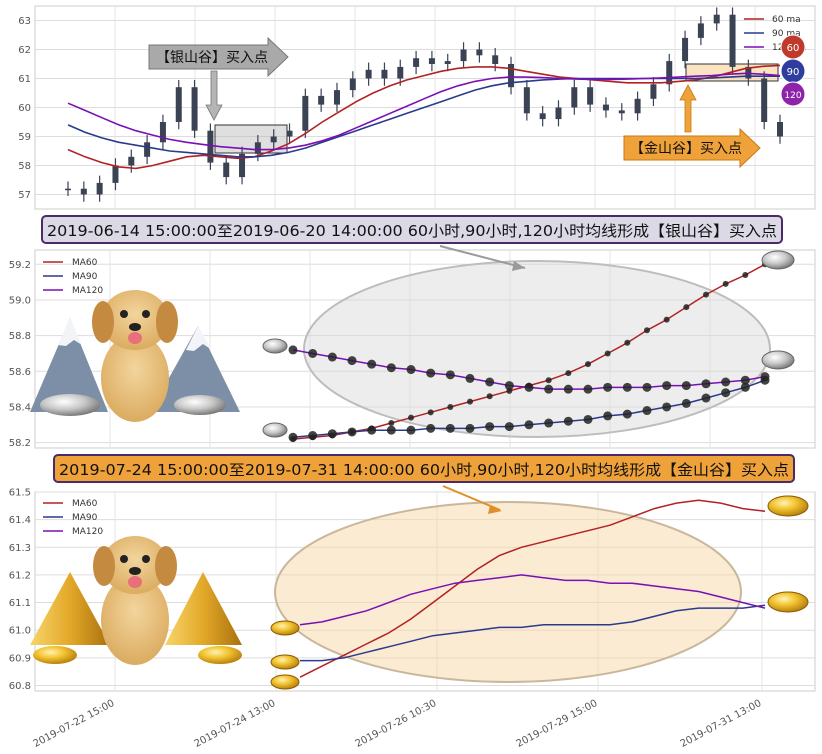 This screenshot has height=754, width=822. What do you see at coordinates (20, 336) in the screenshot?
I see `y-tick-label: 58.8` at bounding box center [20, 336].